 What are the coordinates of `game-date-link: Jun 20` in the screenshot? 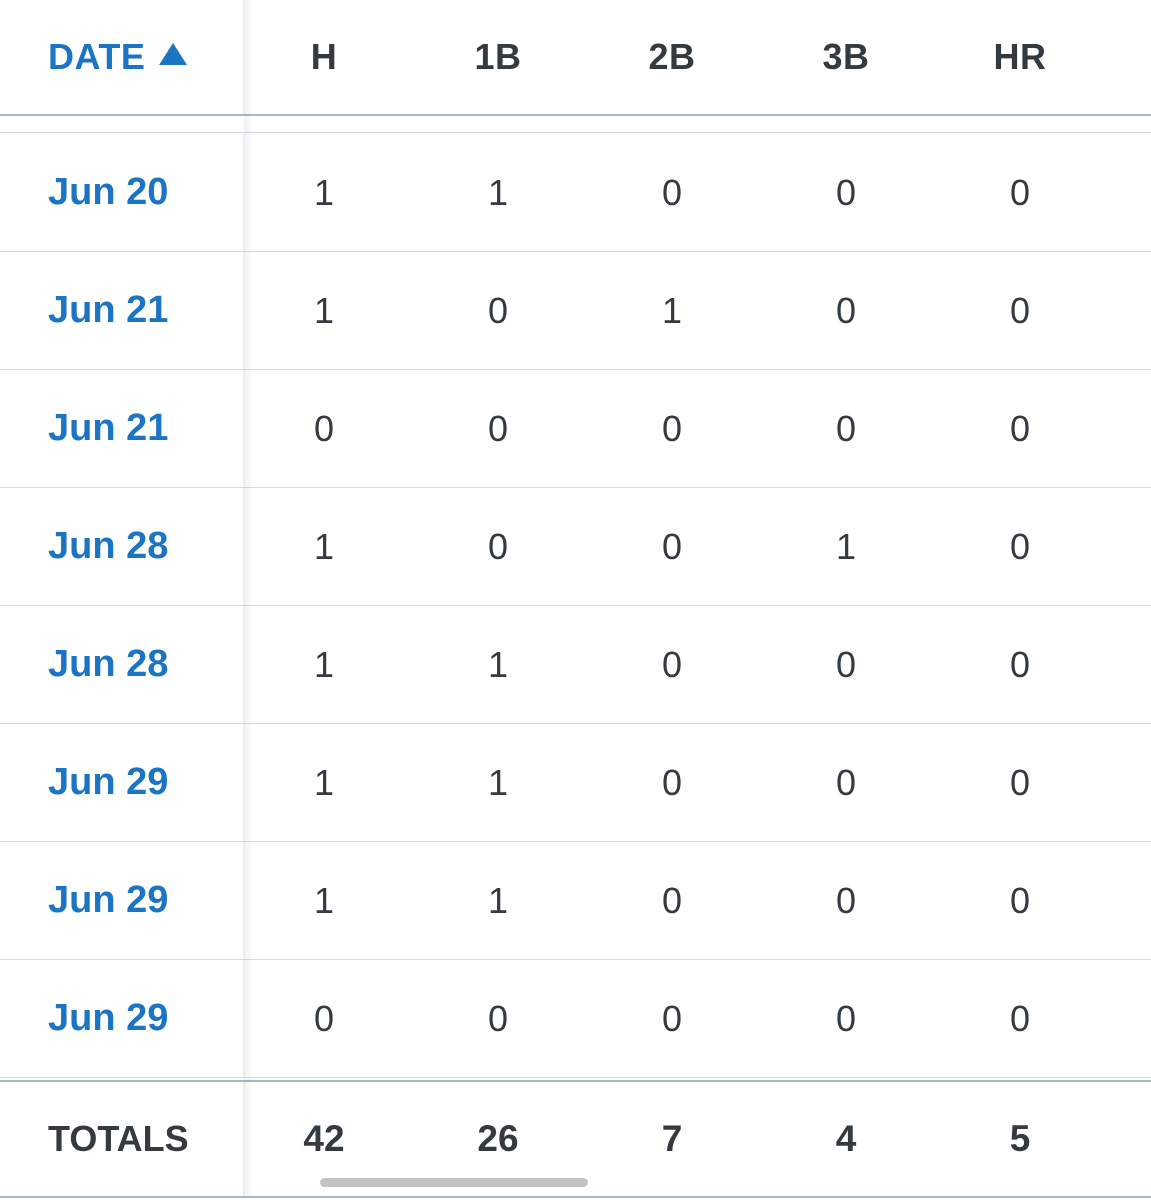 It's located at (108, 192).